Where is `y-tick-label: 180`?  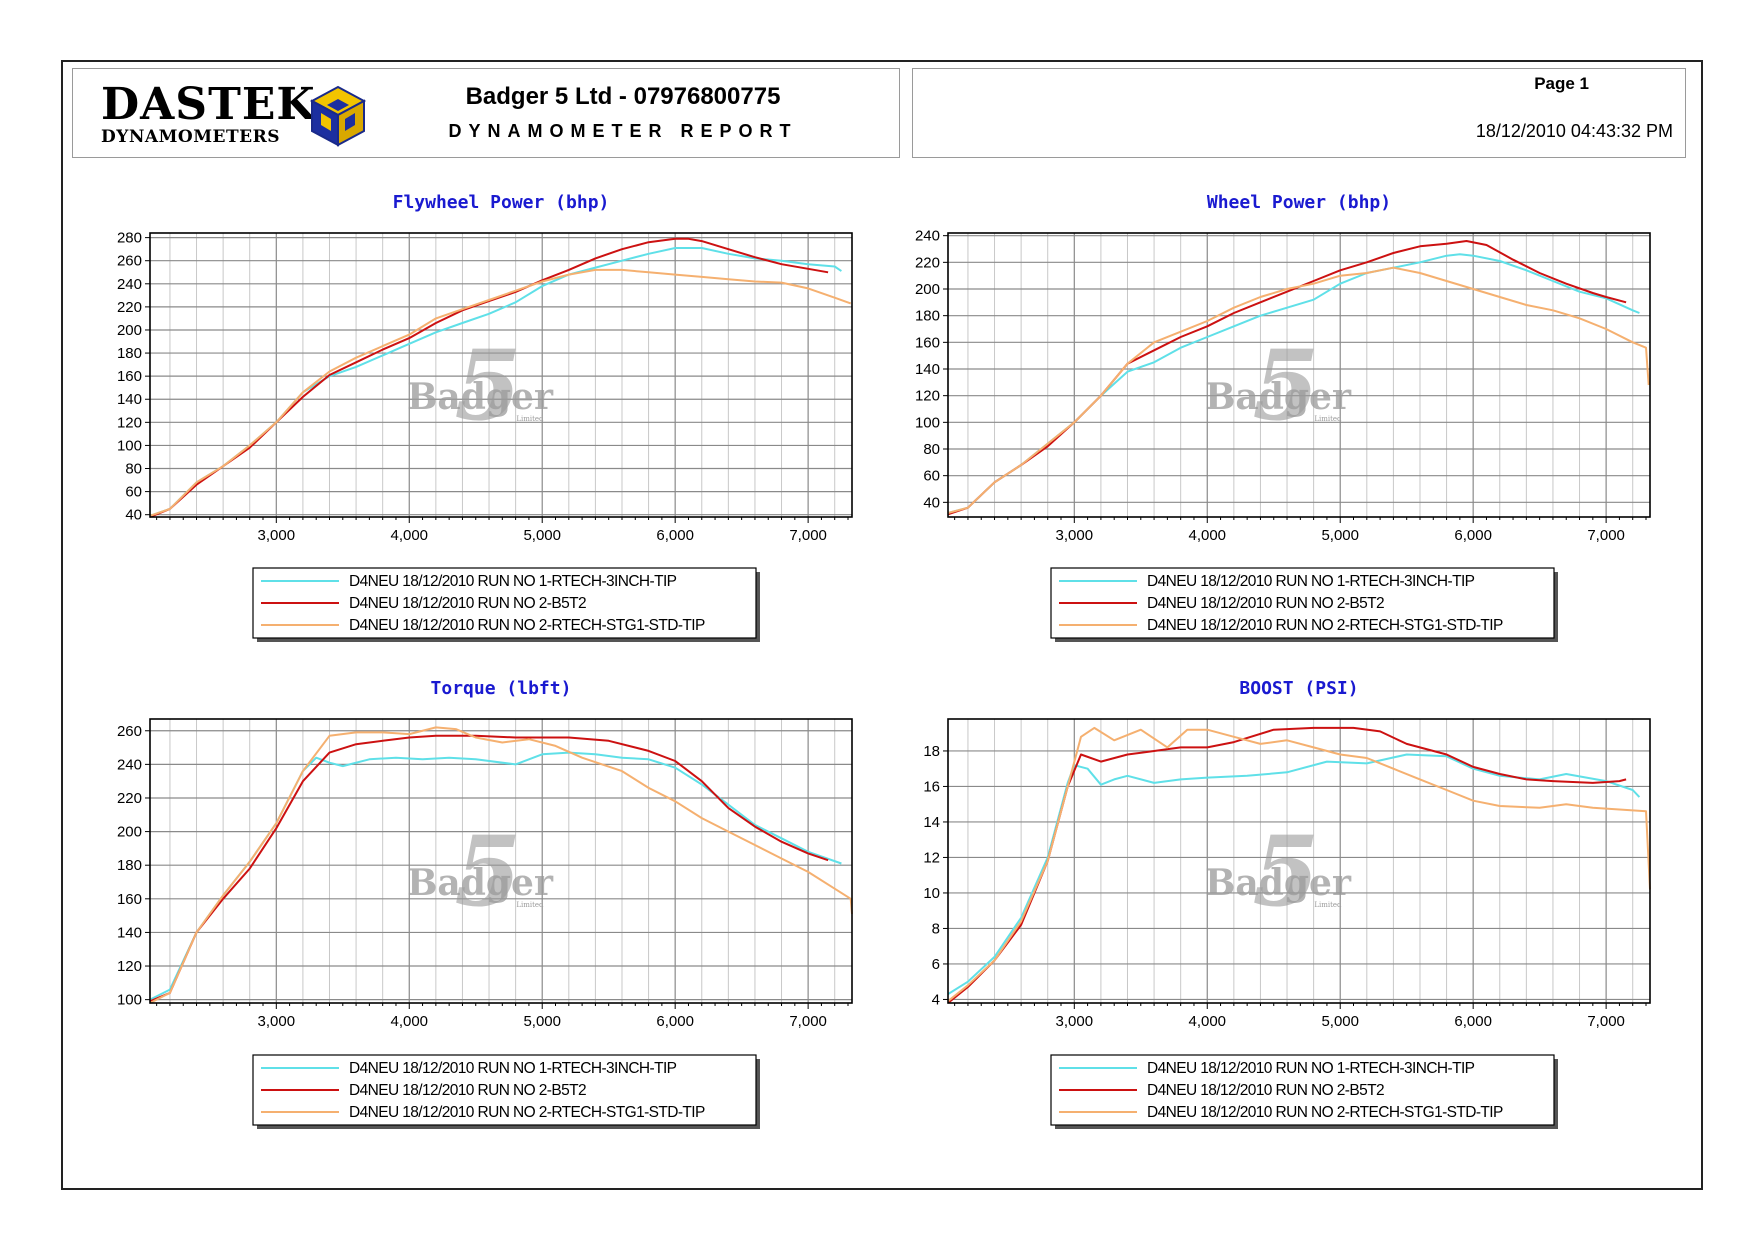 y-tick-label: 180 is located at coordinates (129, 353).